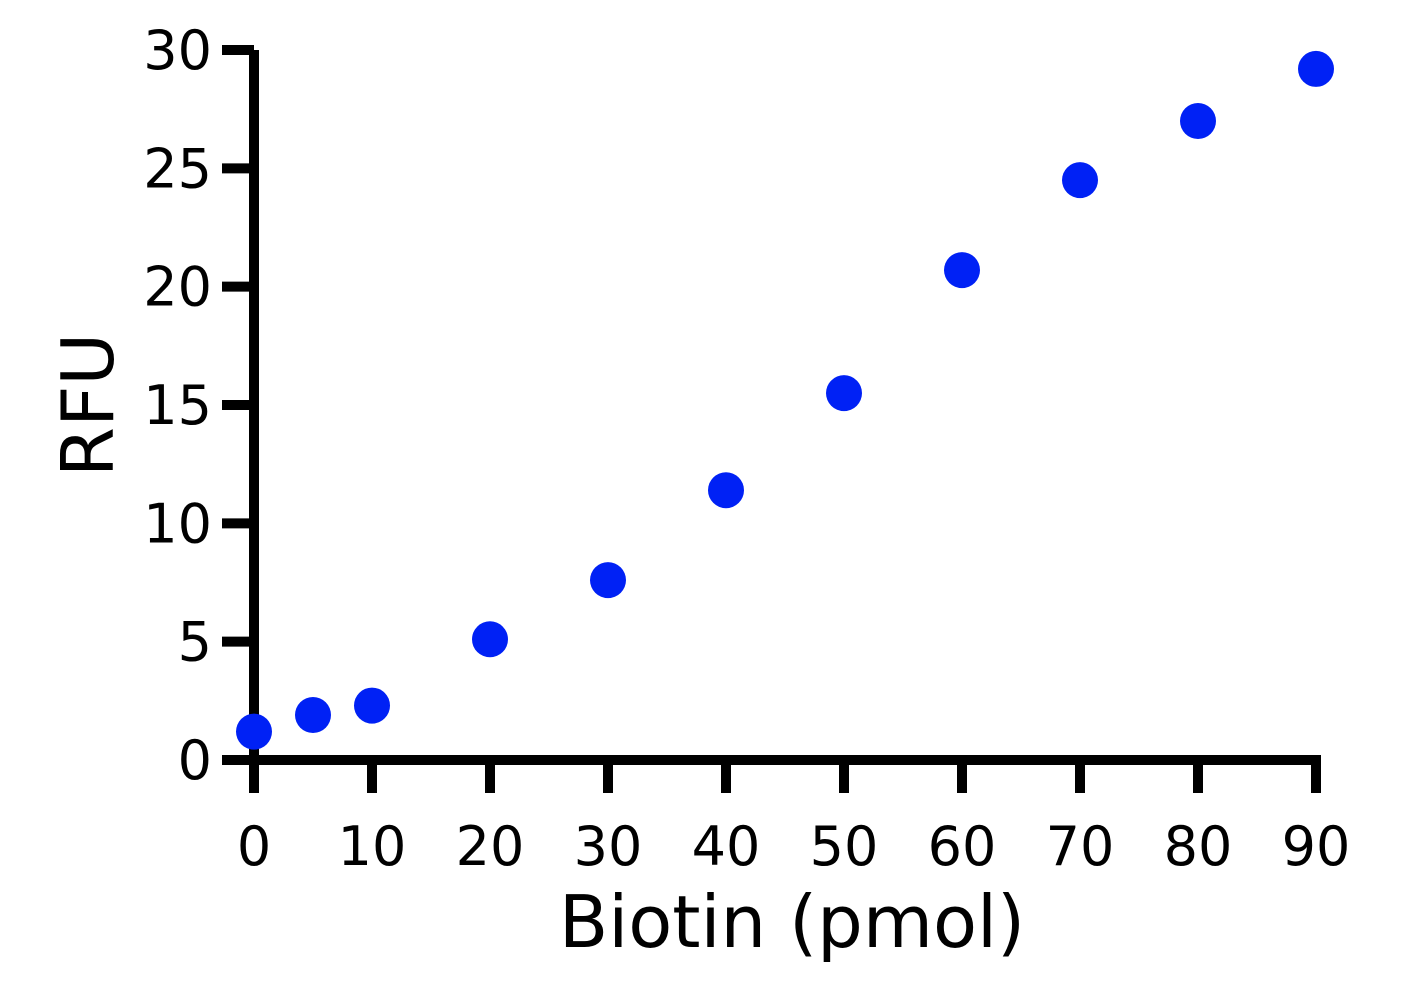 The height and width of the screenshot is (992, 1417). Describe the element at coordinates (177, 523) in the screenshot. I see `y-tick-label: 10` at that location.